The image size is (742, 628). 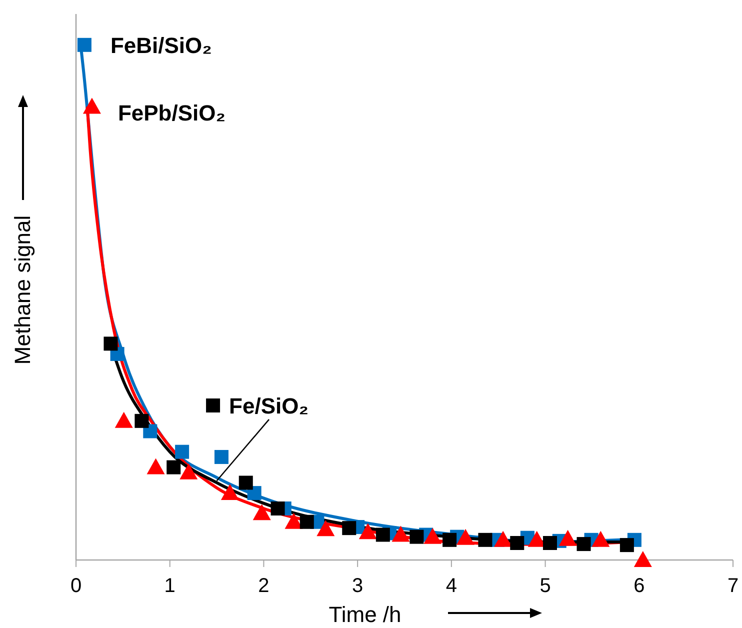 What do you see at coordinates (545, 586) in the screenshot?
I see `x-tick-label: 5` at bounding box center [545, 586].